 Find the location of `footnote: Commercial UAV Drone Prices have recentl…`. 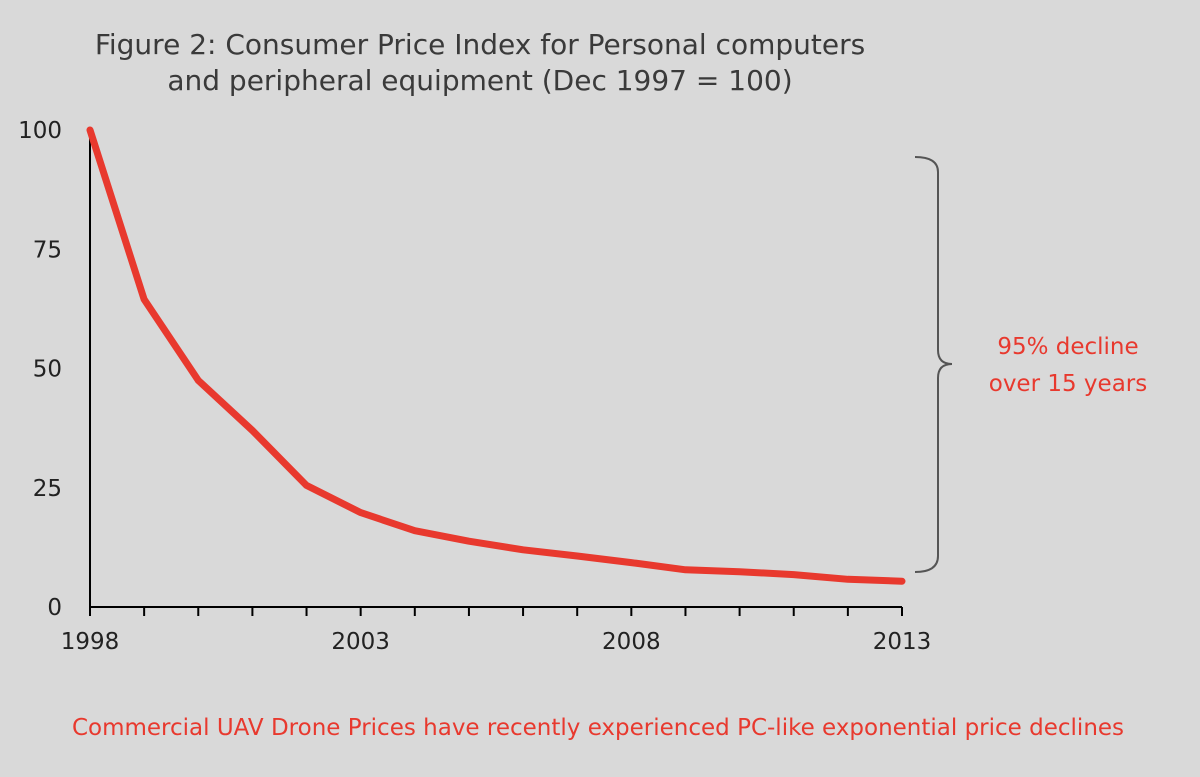

footnote: Commercial UAV Drone Prices have recentl… is located at coordinates (598, 728).